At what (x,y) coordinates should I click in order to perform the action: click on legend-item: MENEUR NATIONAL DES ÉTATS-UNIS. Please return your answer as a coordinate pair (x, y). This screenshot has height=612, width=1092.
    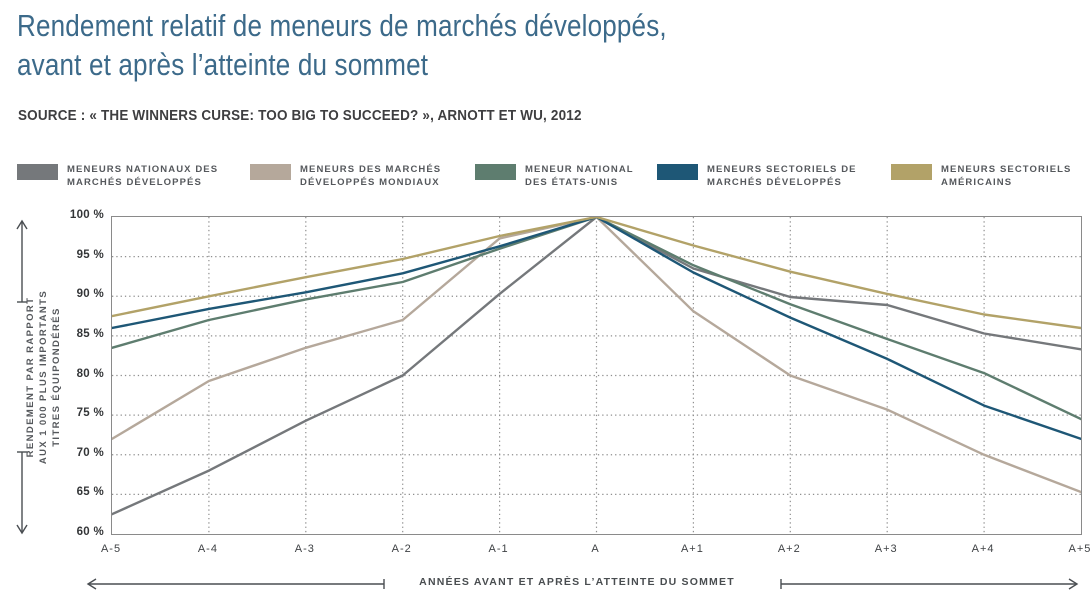
    Looking at the image, I should click on (554, 176).